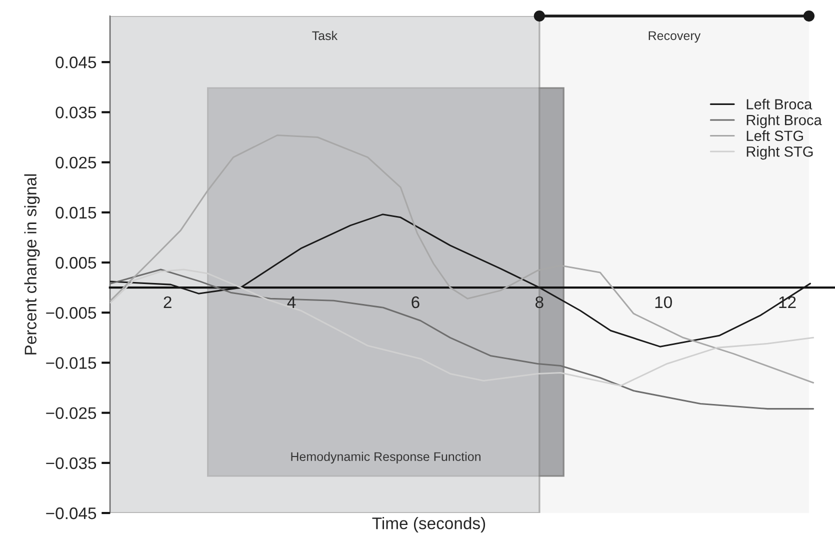 The image size is (835, 539). What do you see at coordinates (76, 162) in the screenshot?
I see `y-tick-label: 0.025` at bounding box center [76, 162].